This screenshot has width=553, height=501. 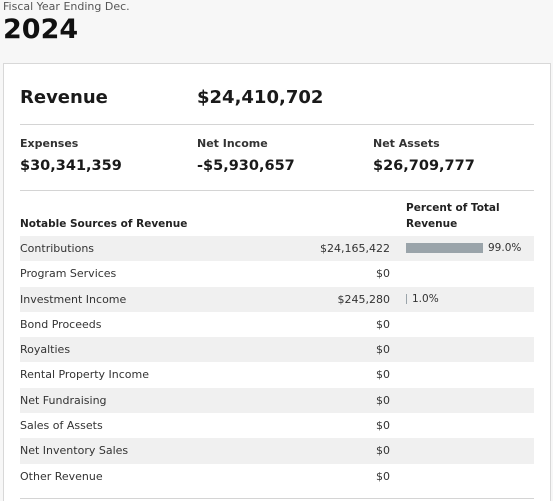 I want to click on table-row: Net Inventory Sales $0, so click(x=277, y=451).